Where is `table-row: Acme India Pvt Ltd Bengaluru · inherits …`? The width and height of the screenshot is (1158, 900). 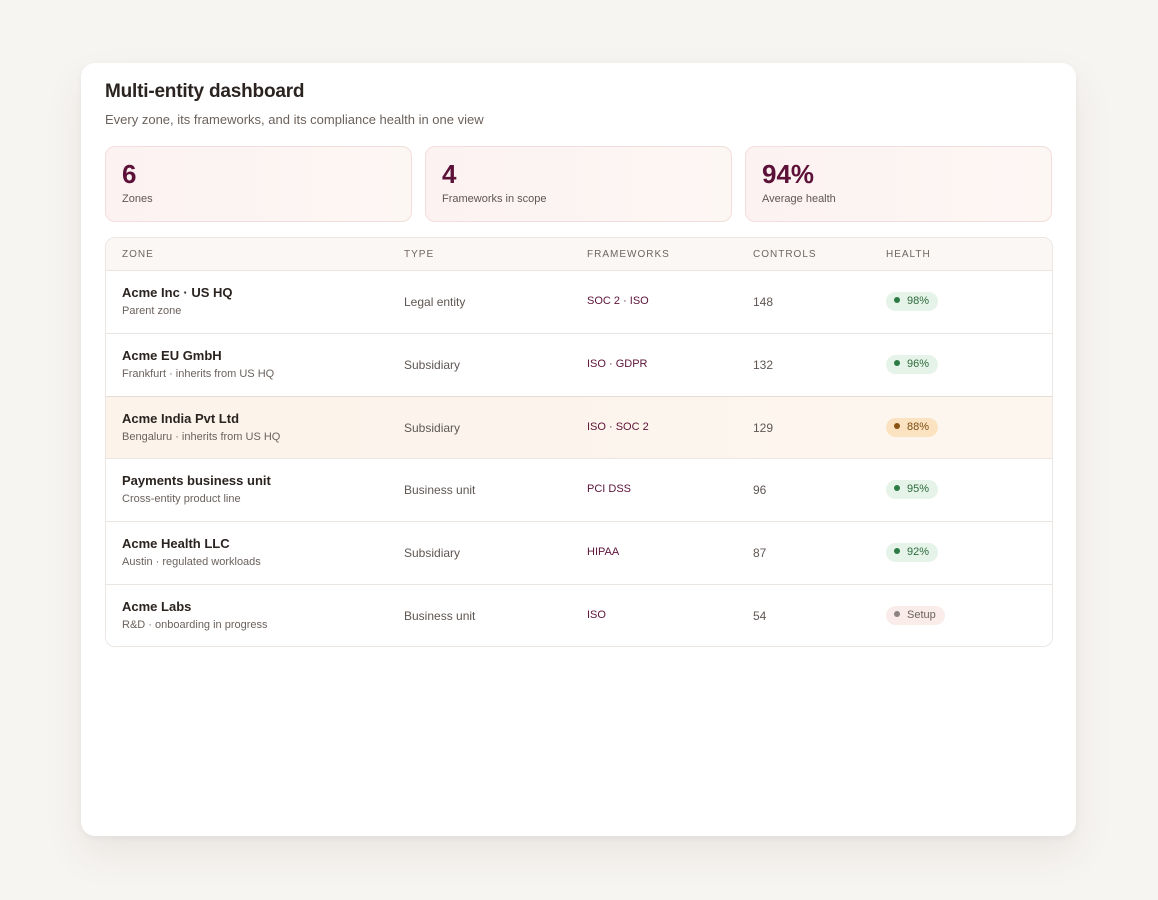
table-row: Acme India Pvt Ltd Bengaluru · inherits … is located at coordinates (579, 427).